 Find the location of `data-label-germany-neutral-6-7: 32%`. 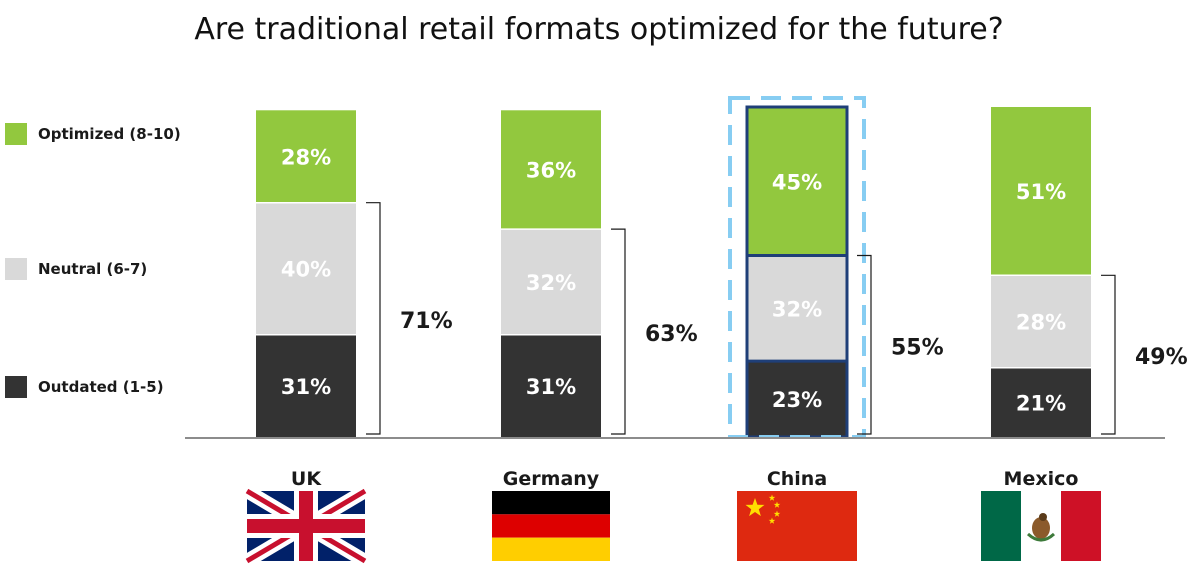

data-label-germany-neutral-6-7: 32% is located at coordinates (551, 283).